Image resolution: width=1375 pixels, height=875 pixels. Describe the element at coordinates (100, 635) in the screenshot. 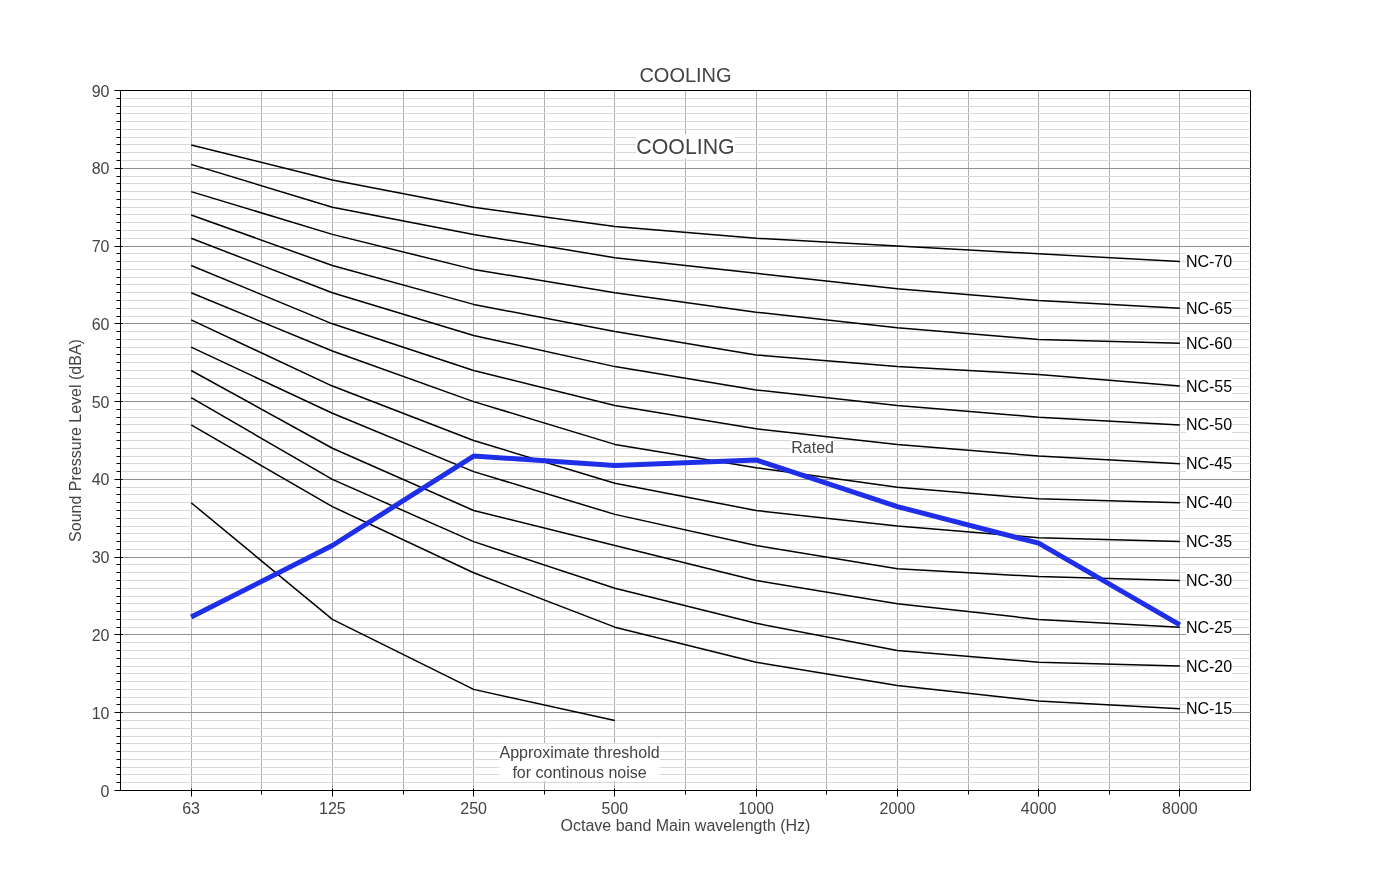

I see `y-tick-label: 20` at that location.